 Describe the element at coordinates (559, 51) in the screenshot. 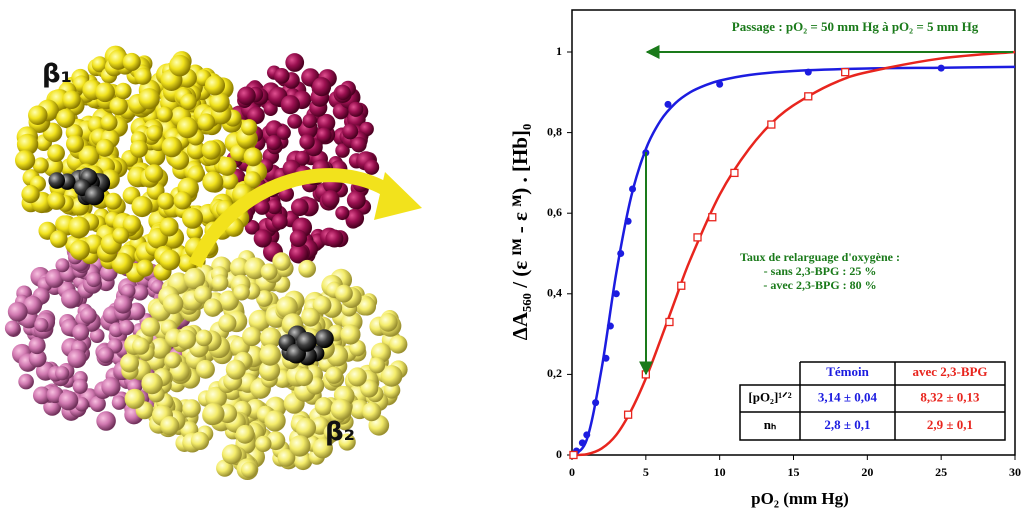

I see `y-tick-label: 1` at that location.